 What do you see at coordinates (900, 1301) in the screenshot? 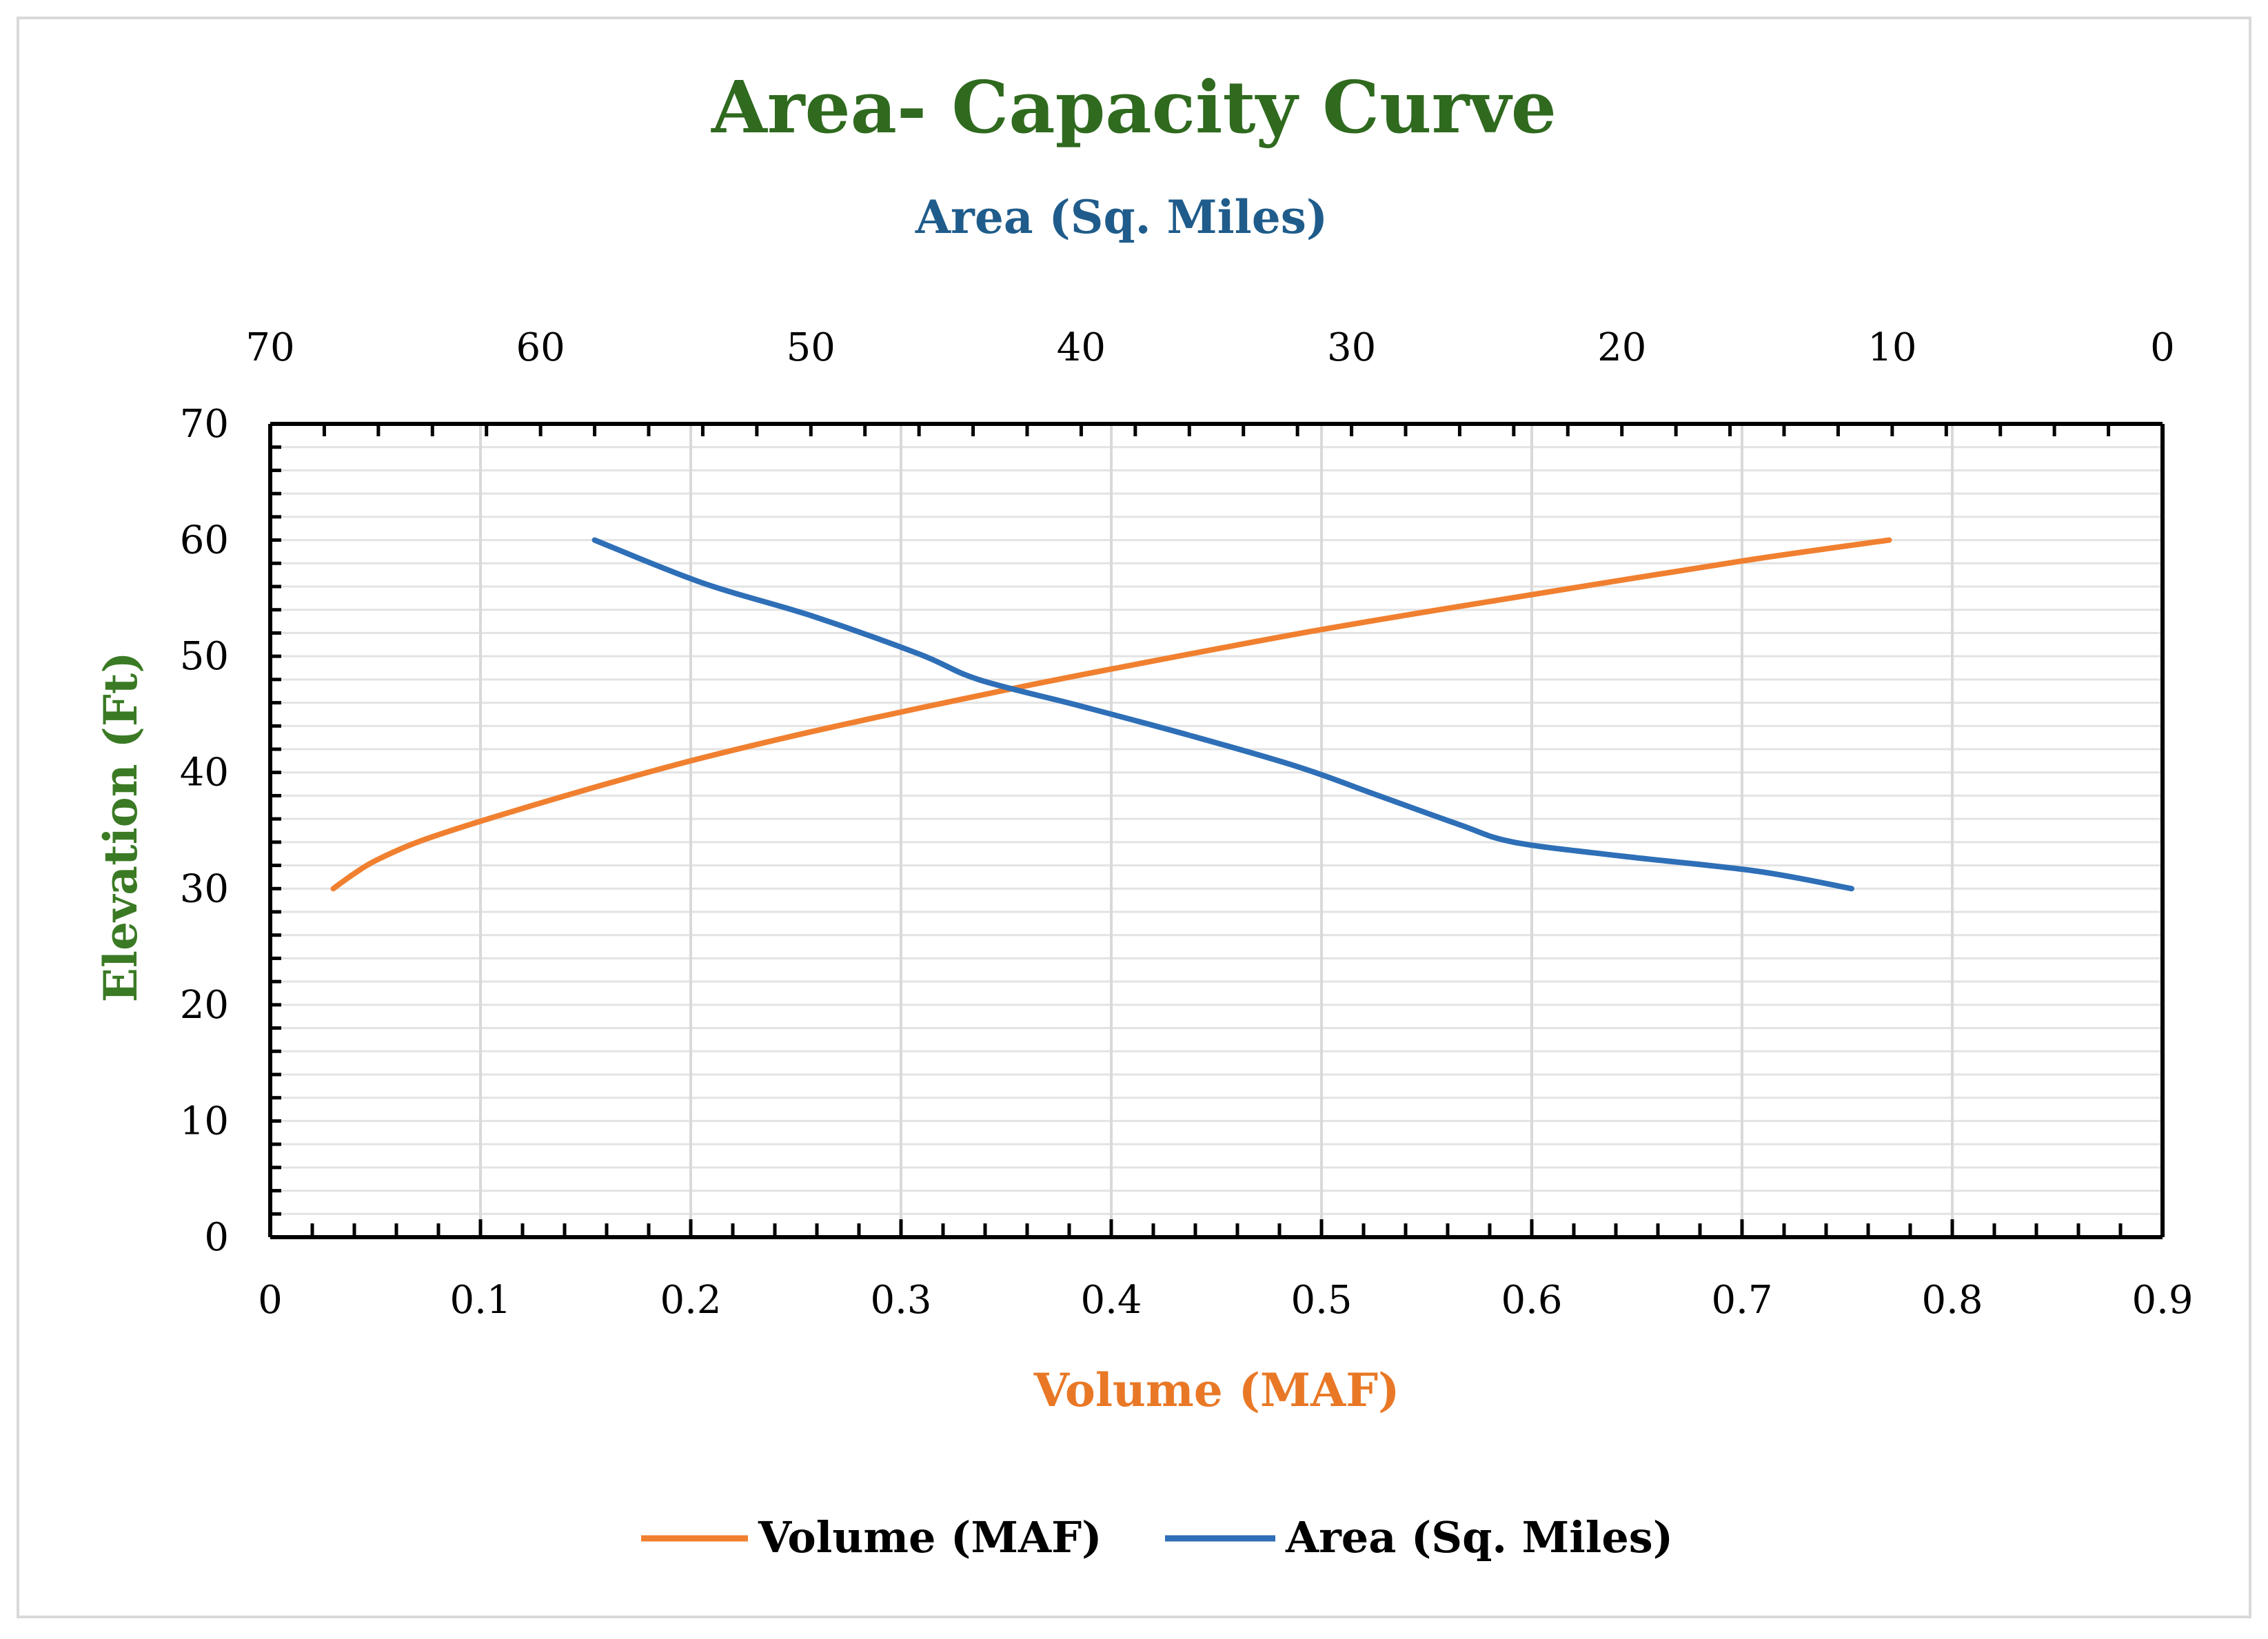
I see `x-tick-label: 0.3` at bounding box center [900, 1301].